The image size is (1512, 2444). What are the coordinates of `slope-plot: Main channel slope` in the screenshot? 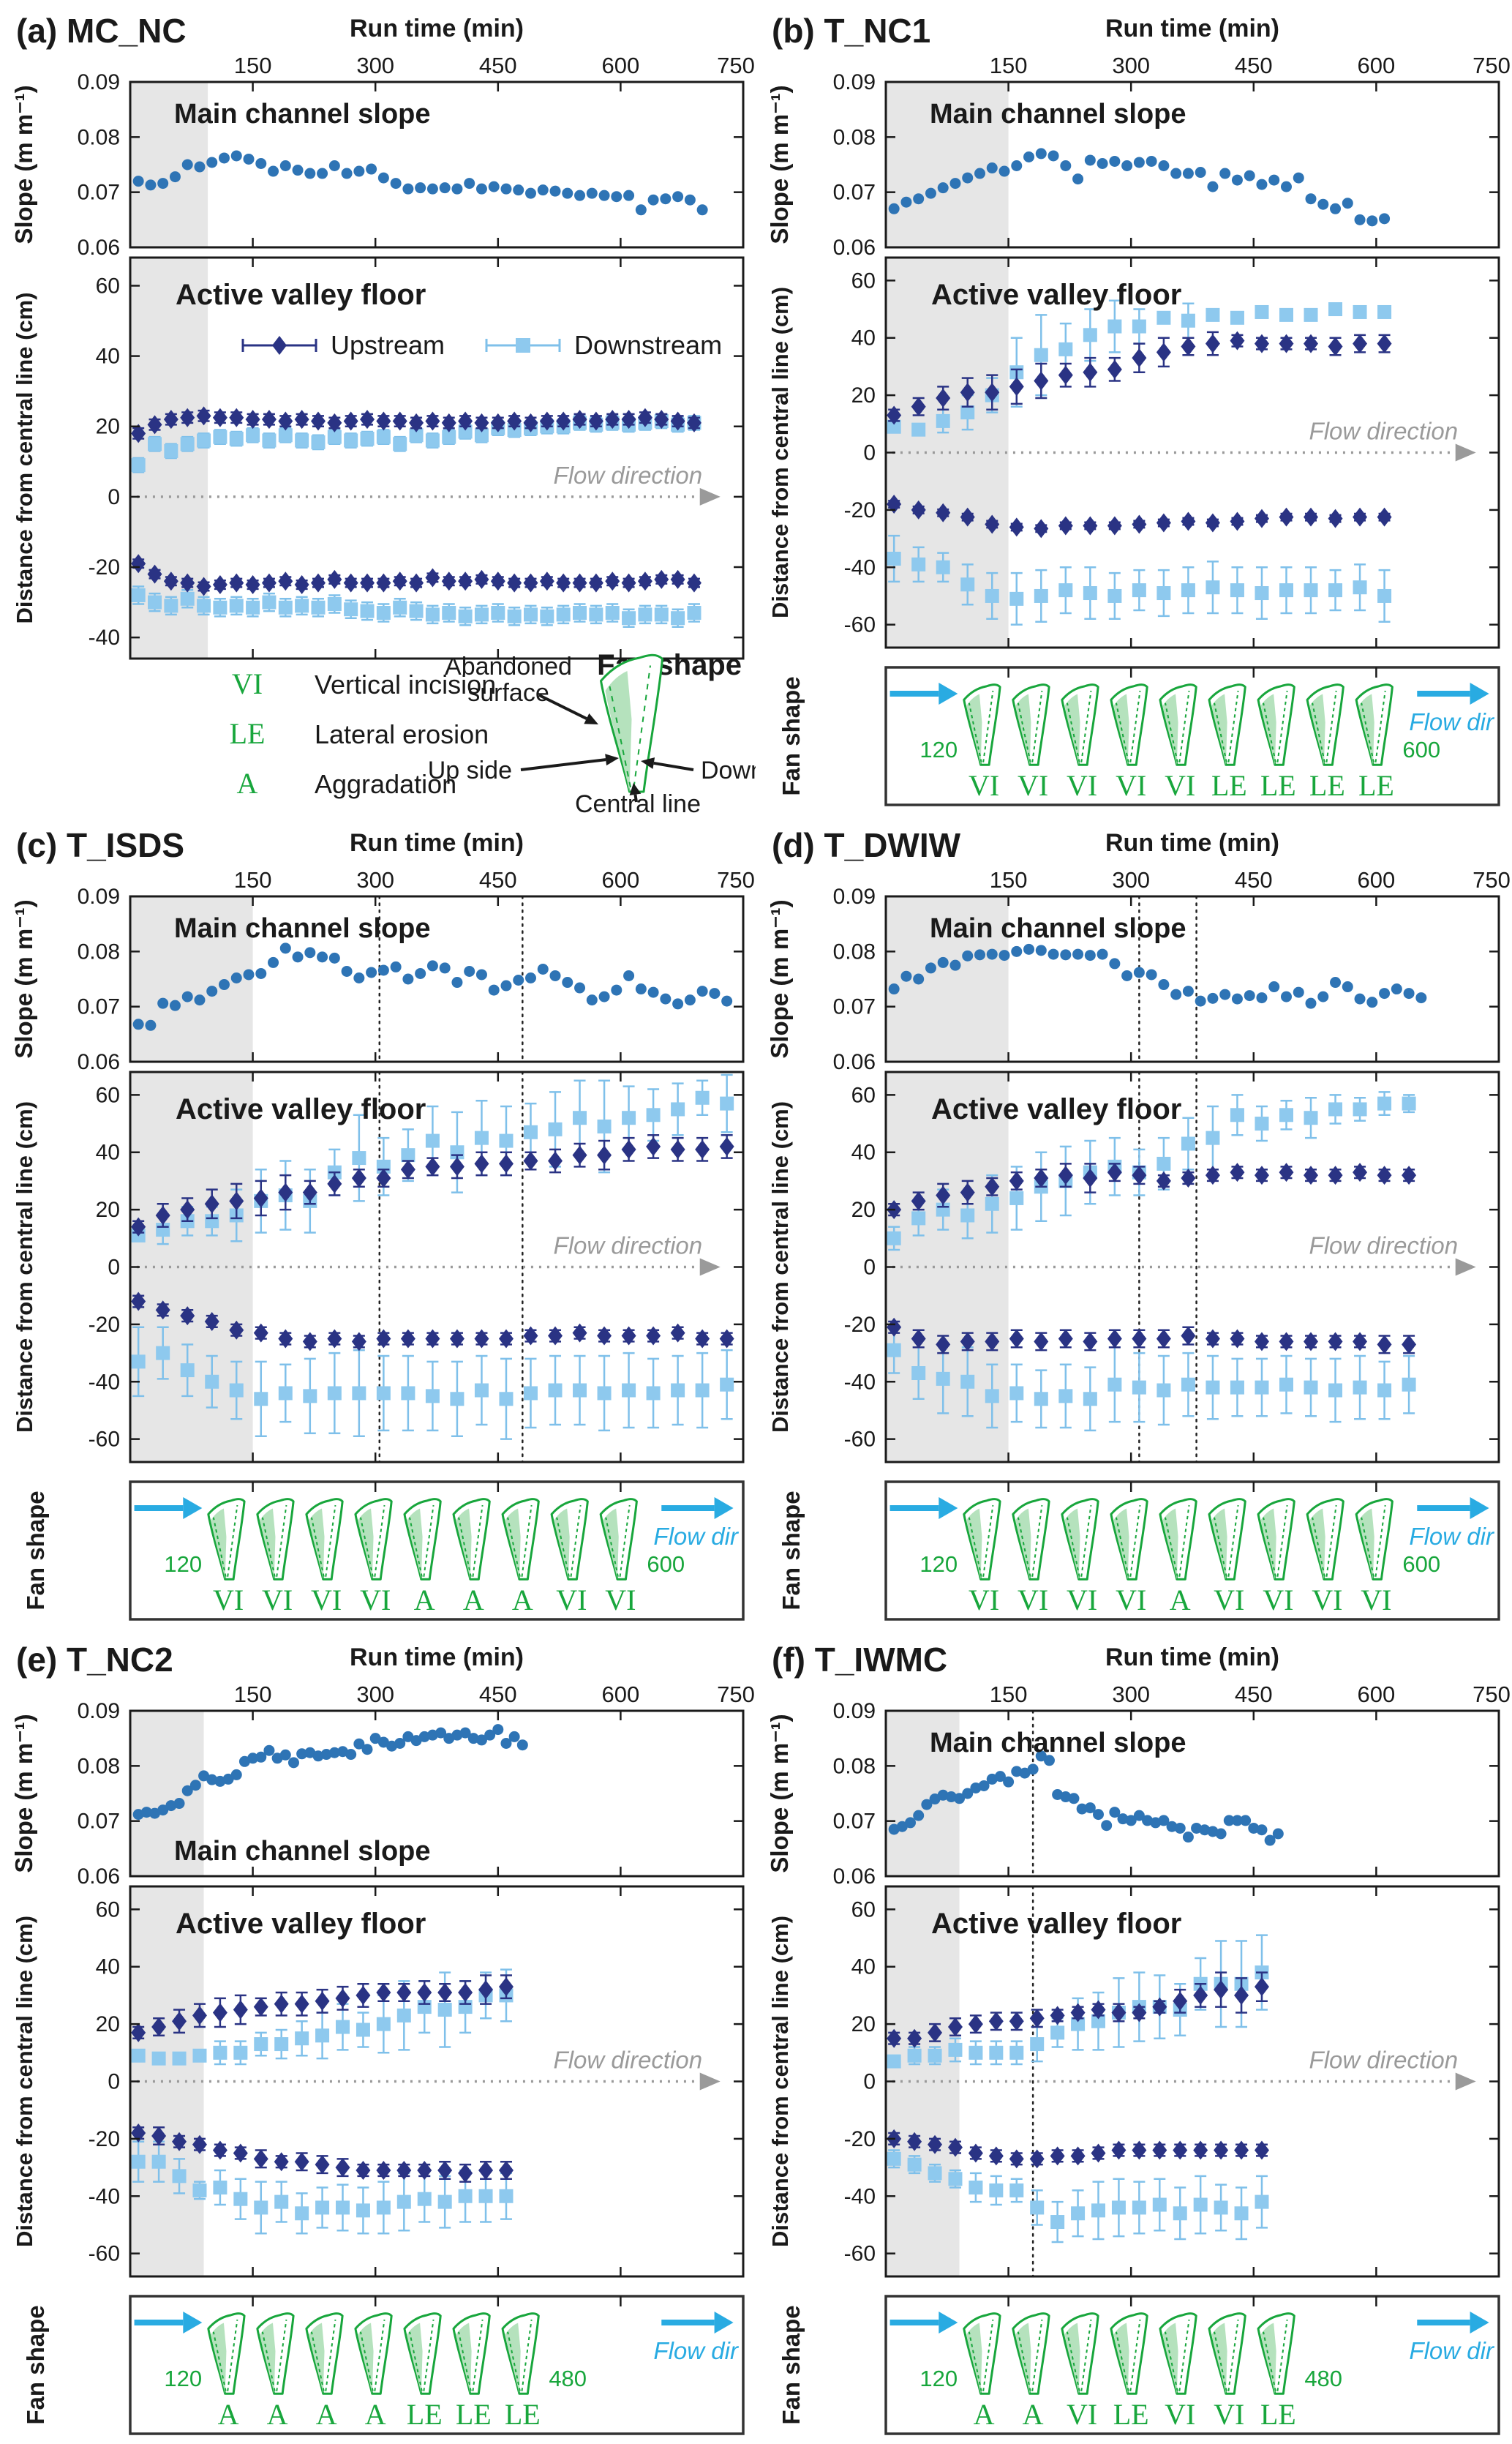 It's located at (1192, 979).